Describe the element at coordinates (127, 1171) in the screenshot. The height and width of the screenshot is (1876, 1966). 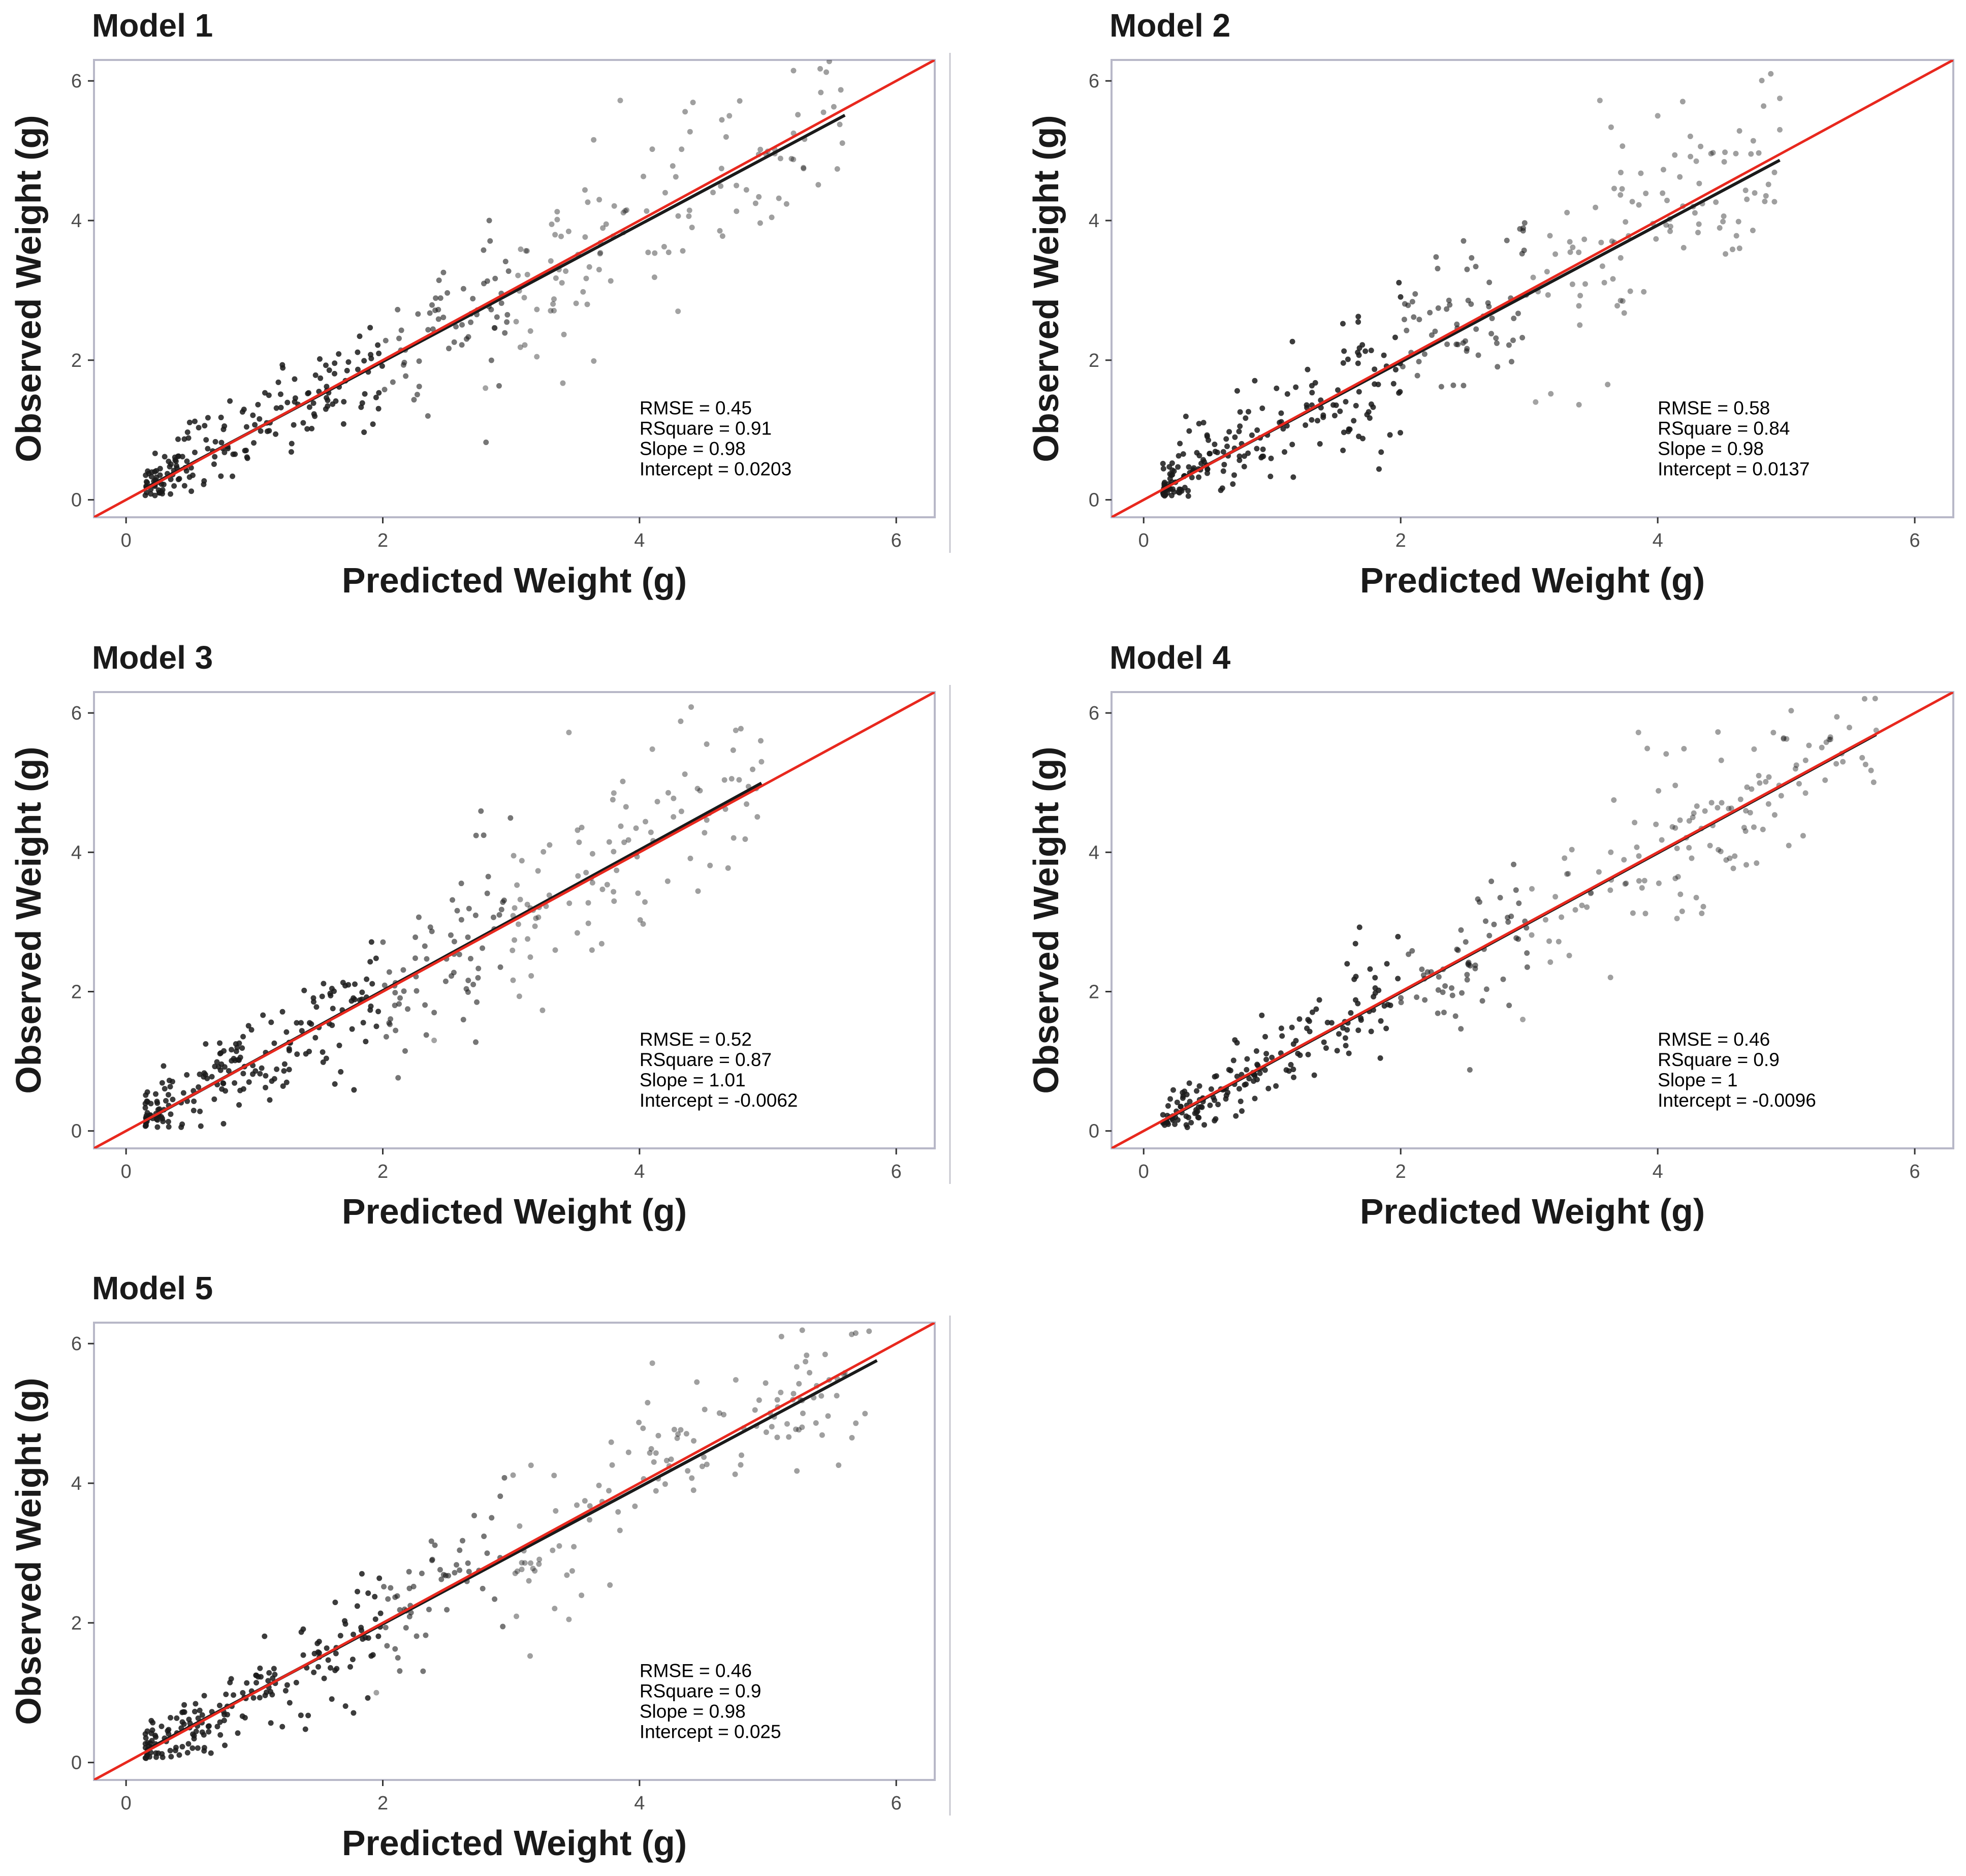
I see `x-tick-label: 0` at that location.